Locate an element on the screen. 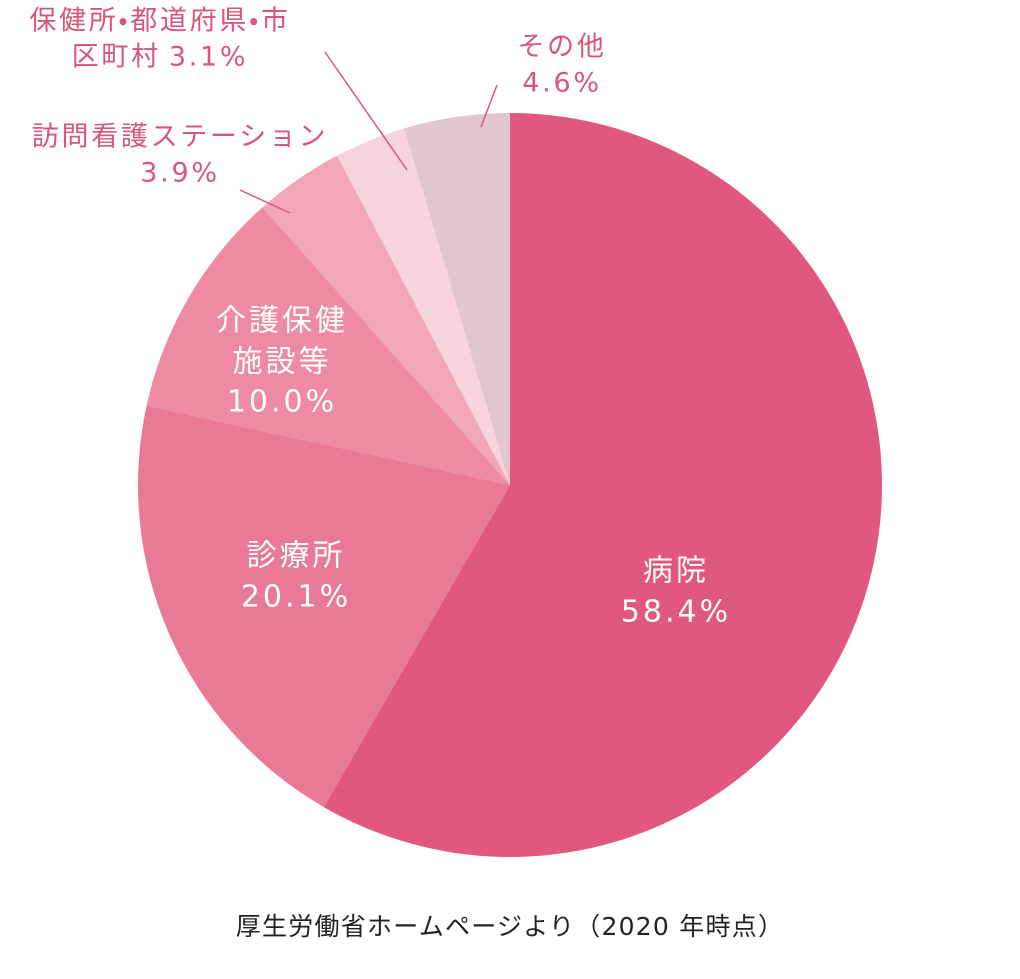  value-label: 58.4% is located at coordinates (676, 611).